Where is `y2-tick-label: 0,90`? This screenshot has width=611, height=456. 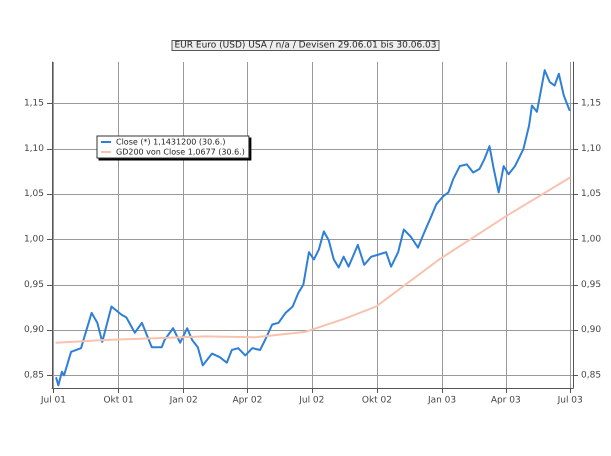 y2-tick-label: 0,90 is located at coordinates (591, 330).